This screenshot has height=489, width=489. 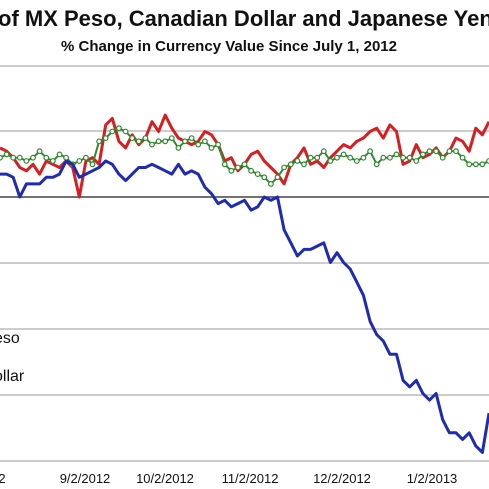 What do you see at coordinates (85, 478) in the screenshot?
I see `x-tick-label-2: 9/2/2012` at bounding box center [85, 478].